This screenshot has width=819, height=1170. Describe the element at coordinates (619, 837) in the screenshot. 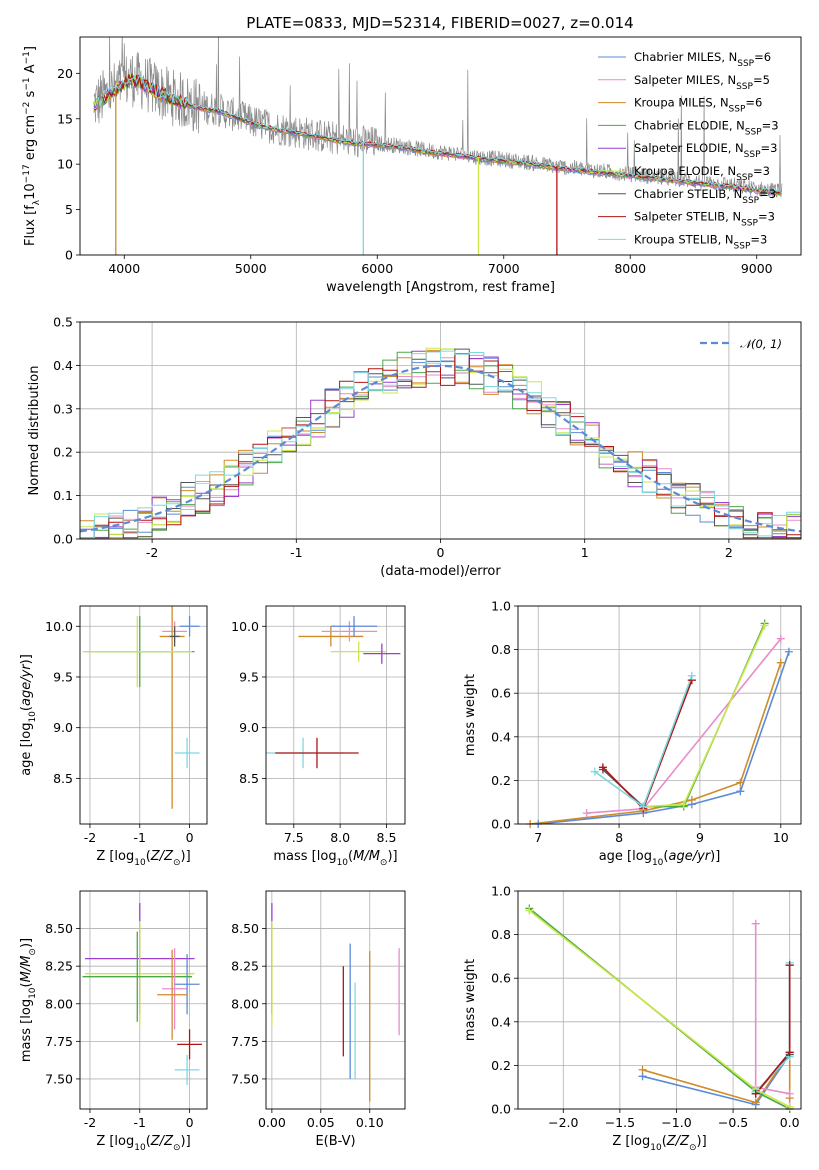

I see `x-tick-label: 8` at that location.